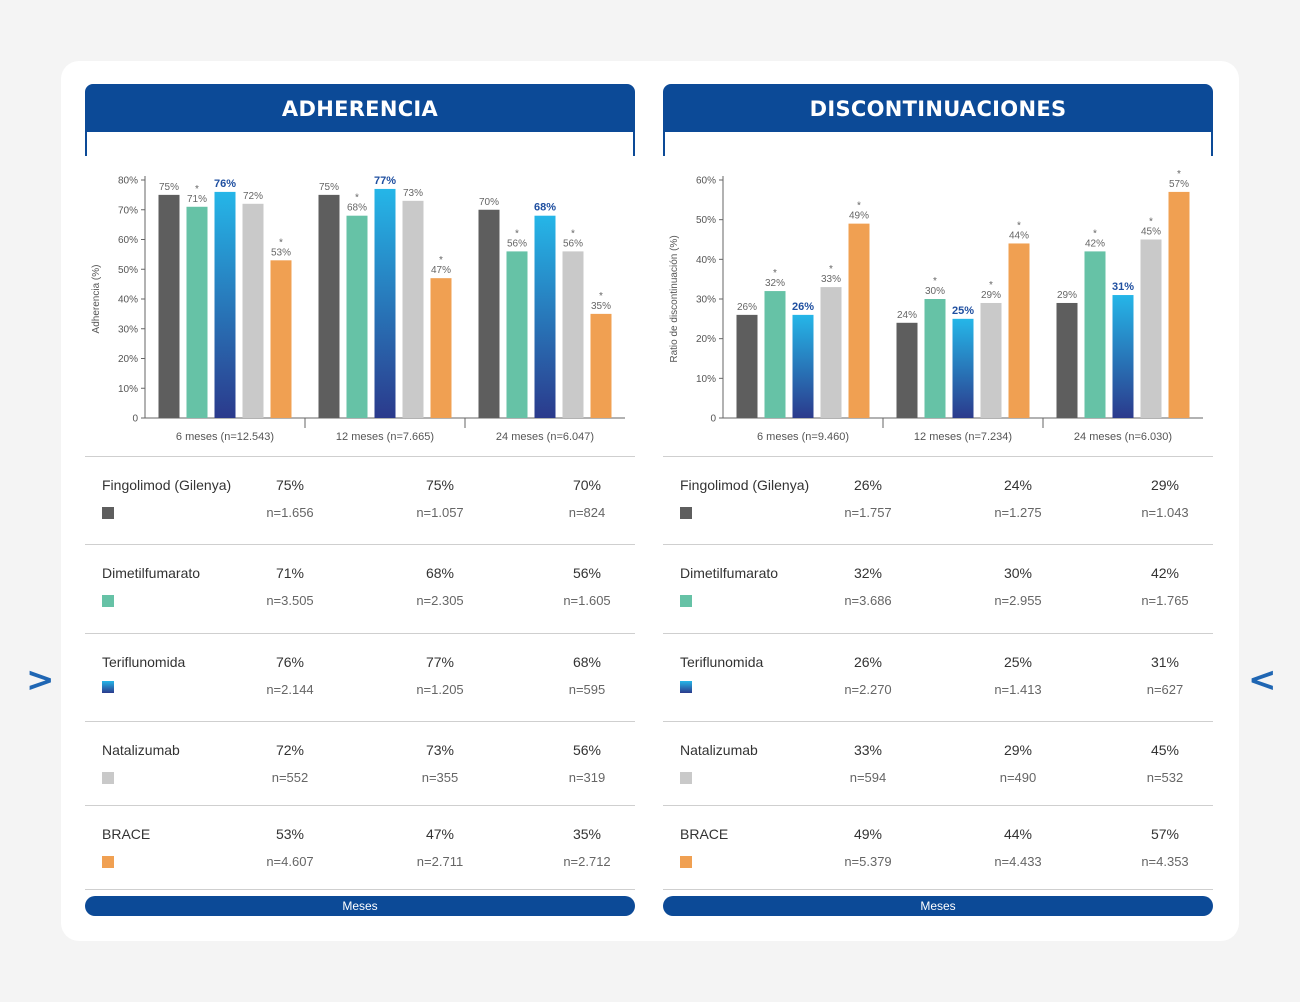 The width and height of the screenshot is (1300, 1002). I want to click on sample-size: n=1.605, so click(587, 600).